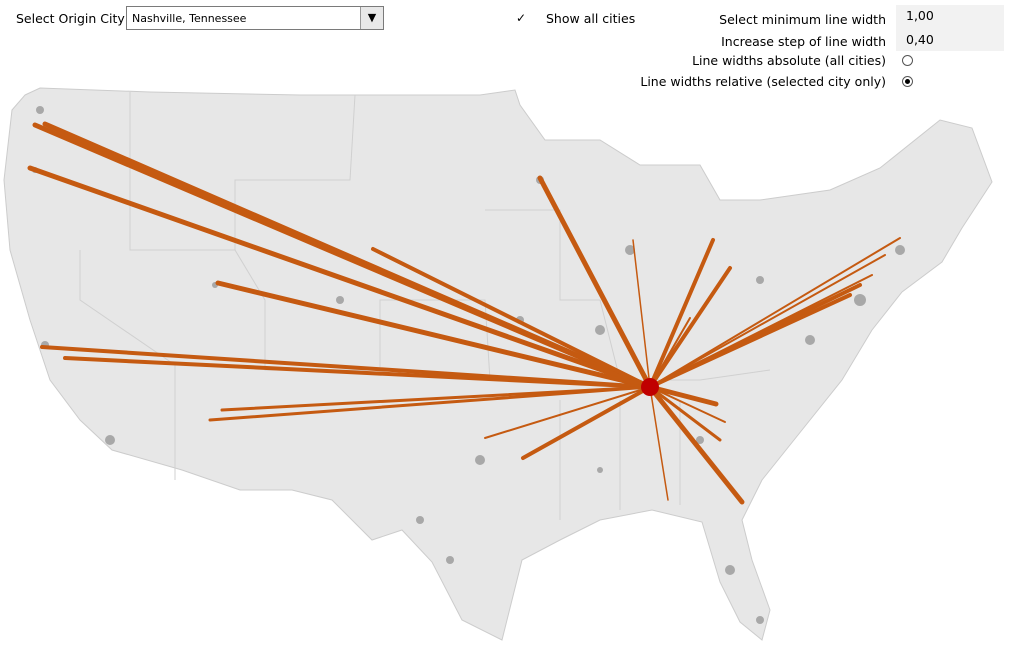 This screenshot has width=1024, height=657. Describe the element at coordinates (920, 39) in the screenshot. I see `step-value: 0,40` at that location.